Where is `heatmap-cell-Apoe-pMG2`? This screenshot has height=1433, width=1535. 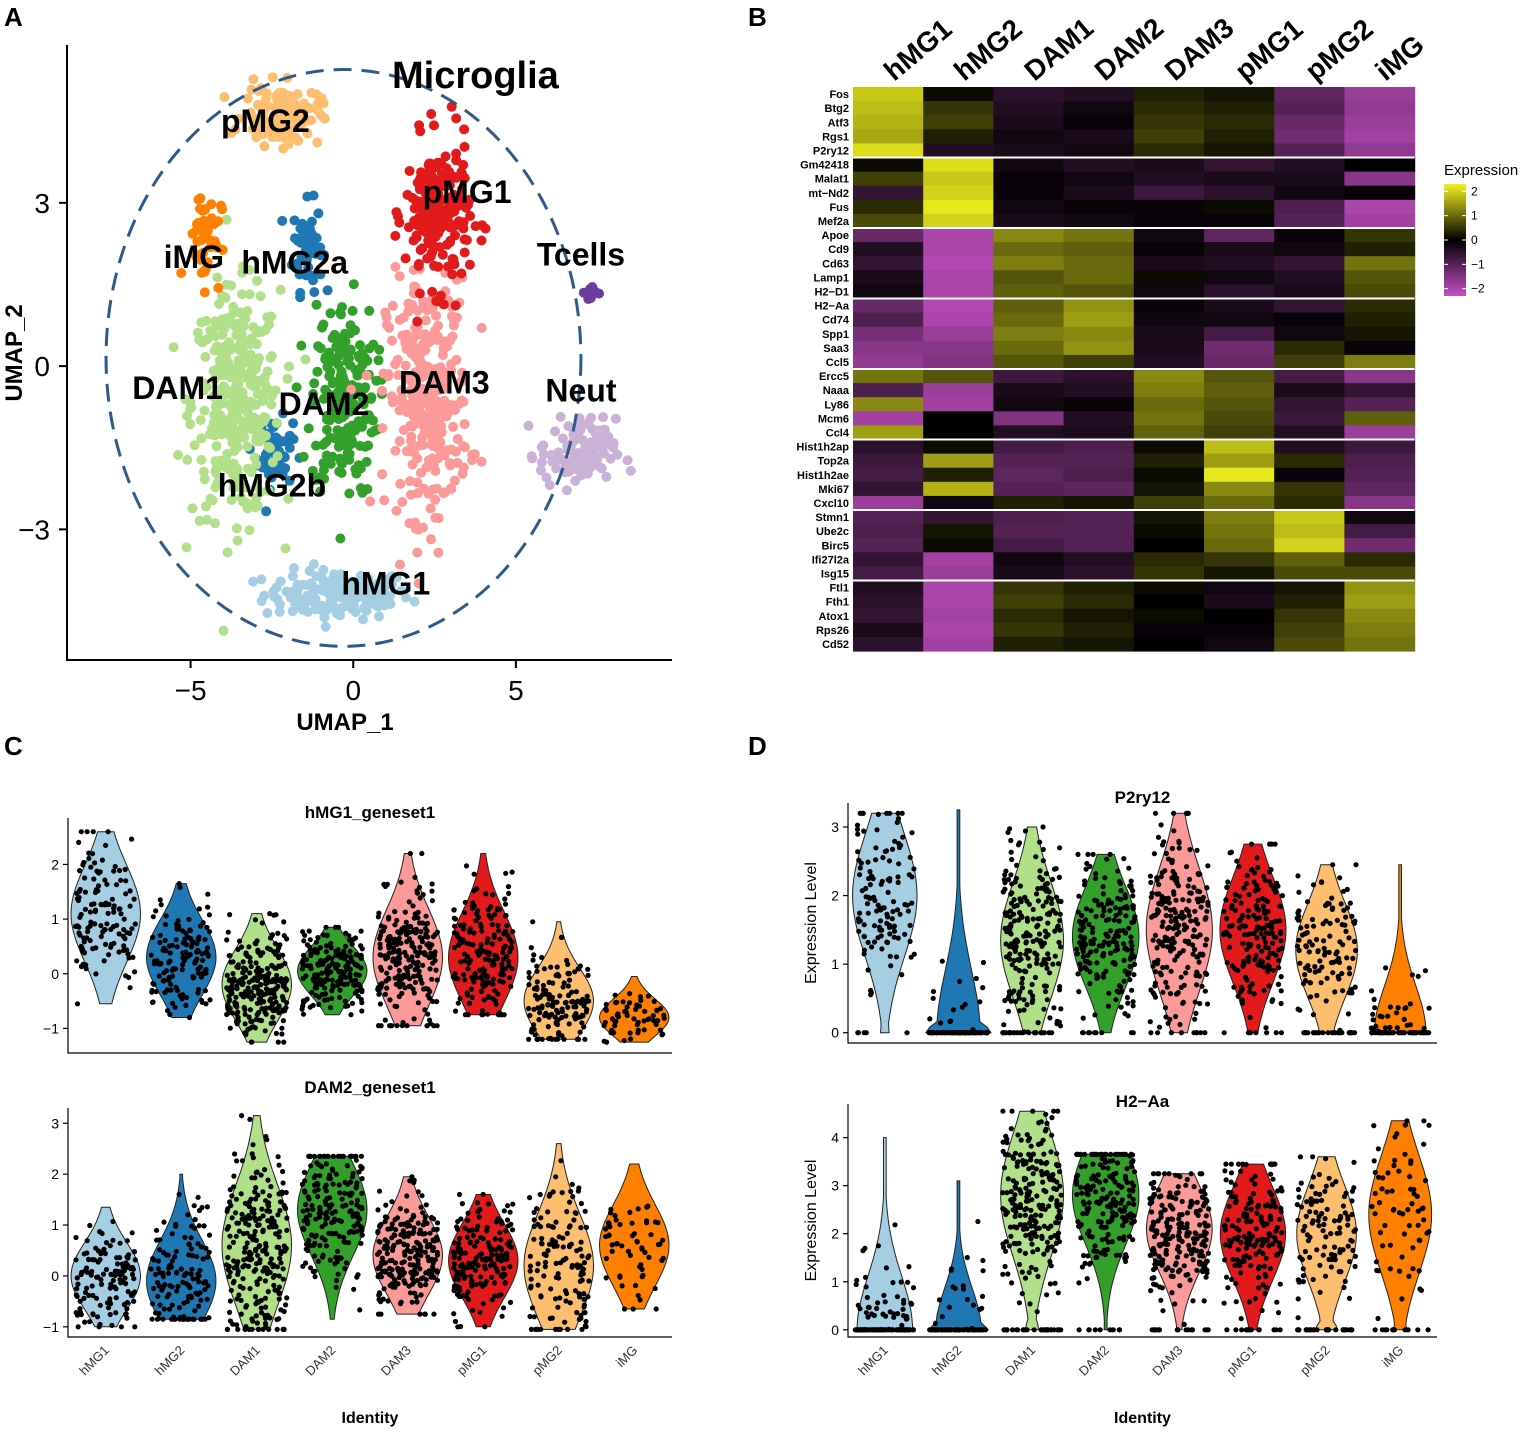
heatmap-cell-Apoe-pMG2 is located at coordinates (1309, 235).